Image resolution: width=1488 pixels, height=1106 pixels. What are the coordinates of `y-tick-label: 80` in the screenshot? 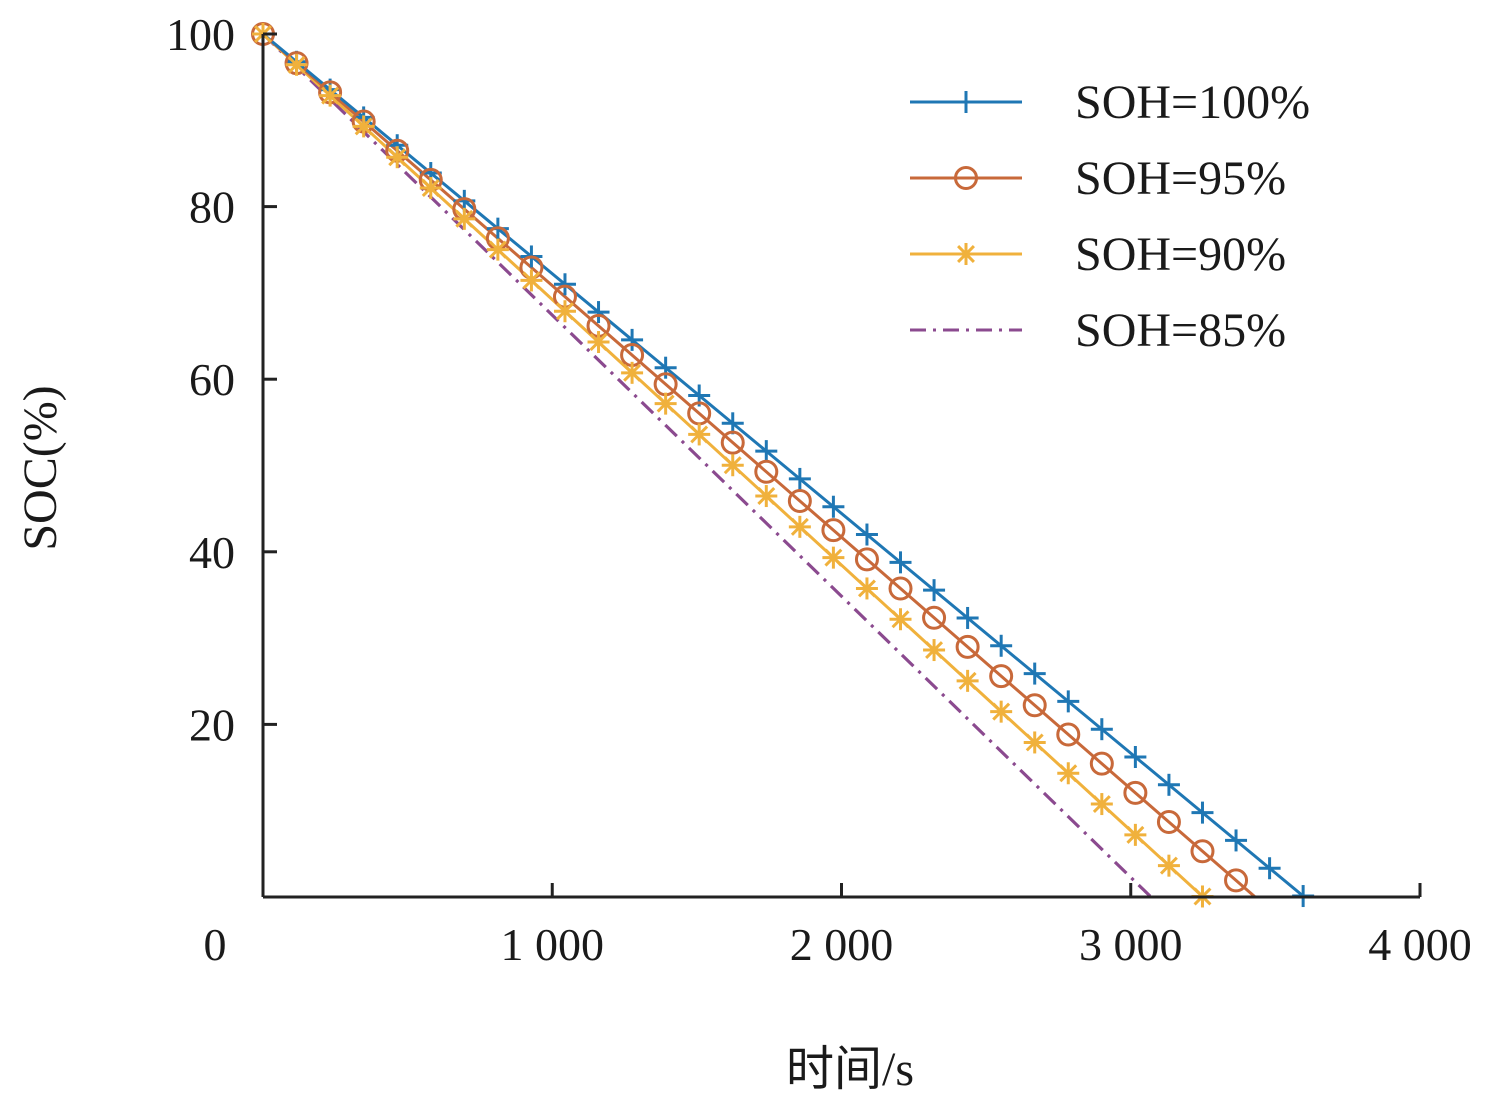 It's located at (212, 207).